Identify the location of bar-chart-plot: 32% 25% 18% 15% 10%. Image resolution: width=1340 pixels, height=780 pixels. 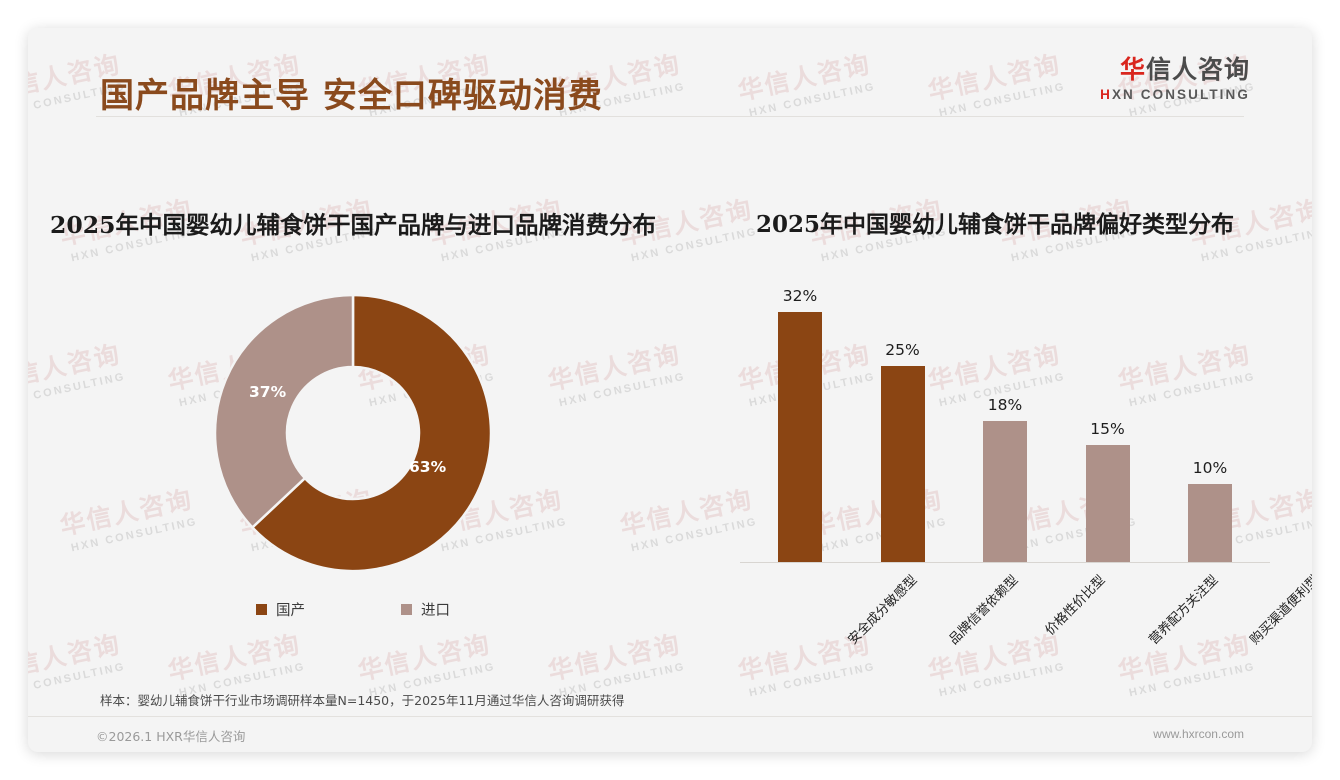
(1005, 416).